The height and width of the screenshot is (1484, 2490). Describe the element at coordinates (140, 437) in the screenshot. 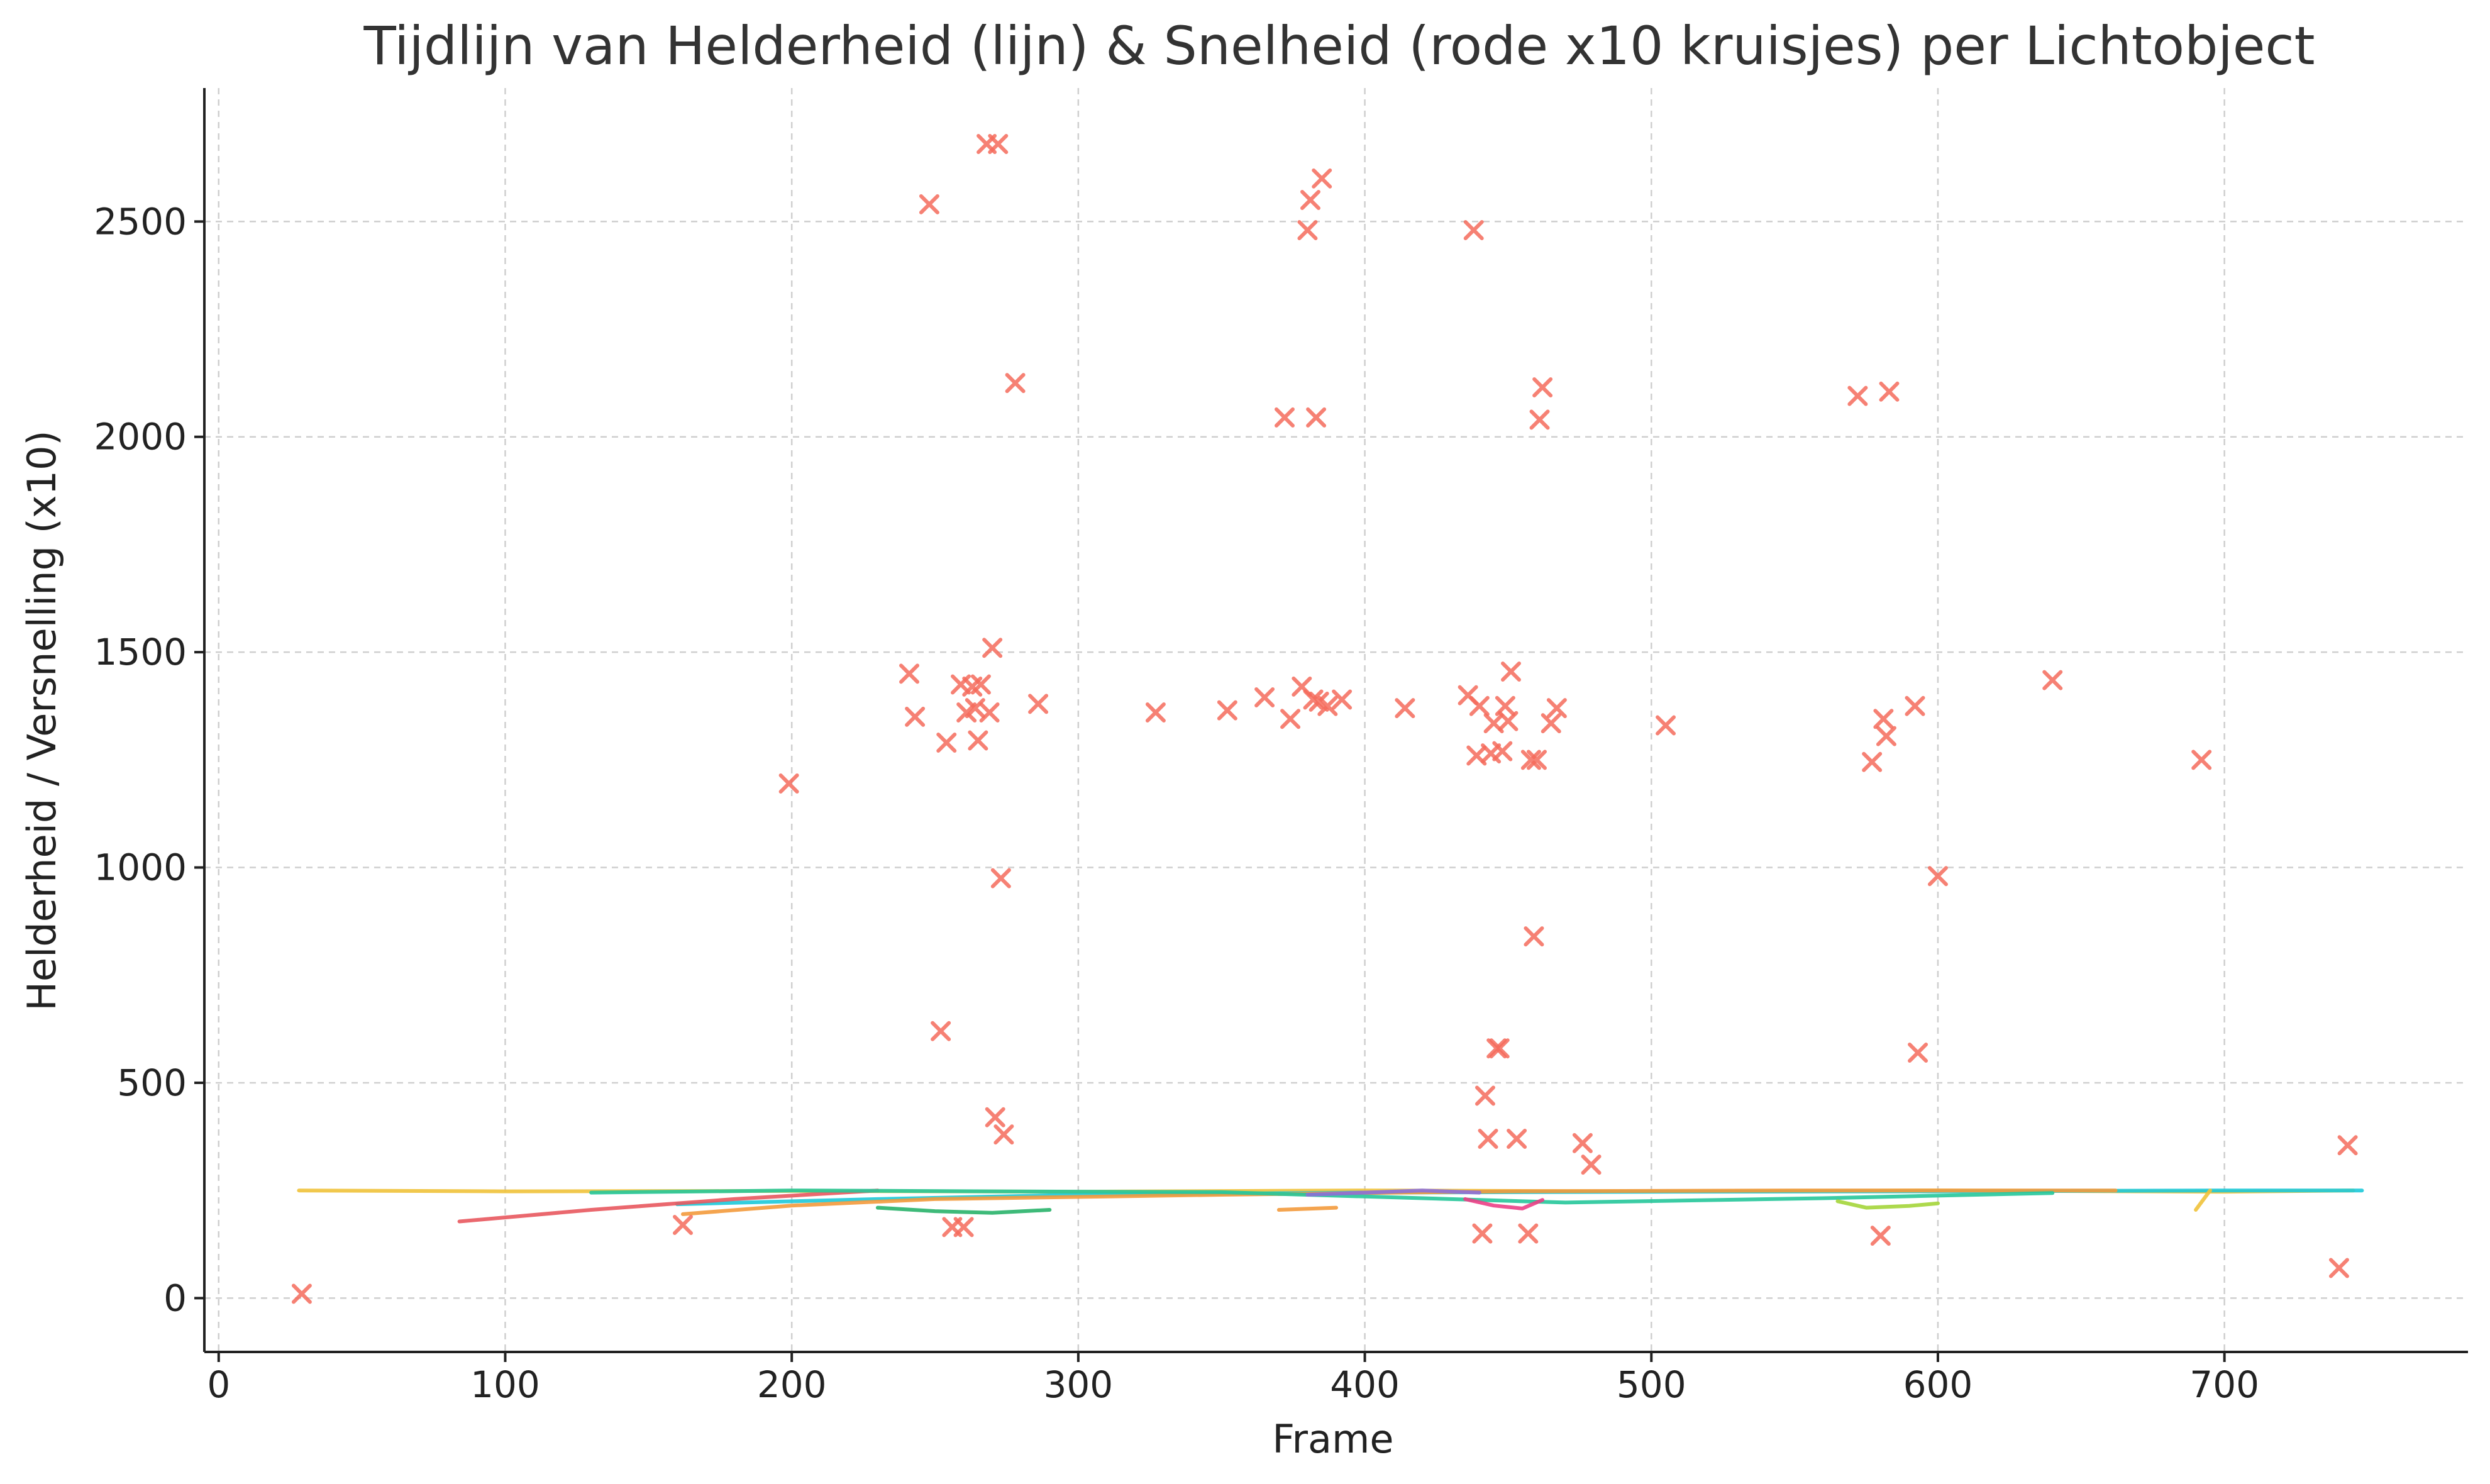

I see `y-tick-label: 2000` at that location.